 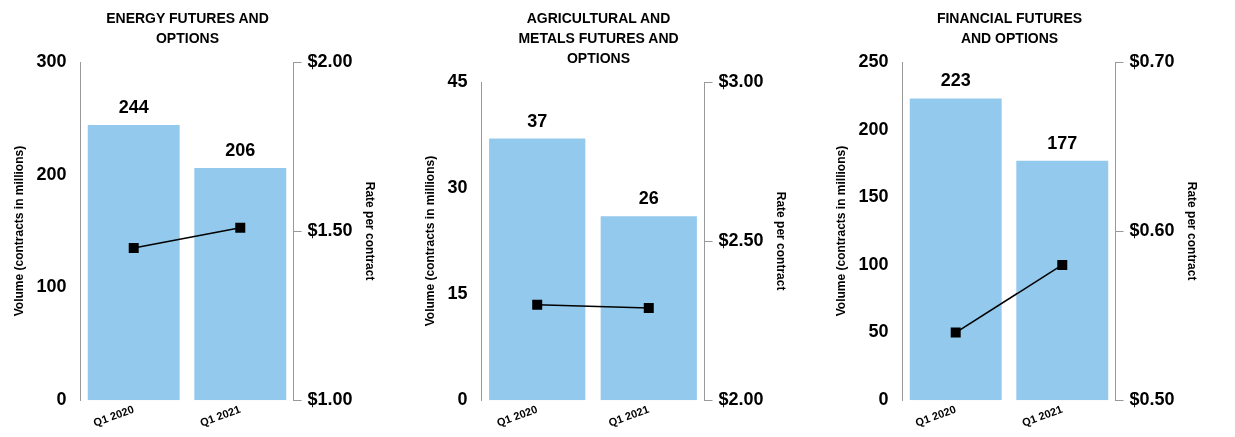 I want to click on chart-title: FINANCIAL FUTURES AND OPTIONS, so click(x=1009, y=28).